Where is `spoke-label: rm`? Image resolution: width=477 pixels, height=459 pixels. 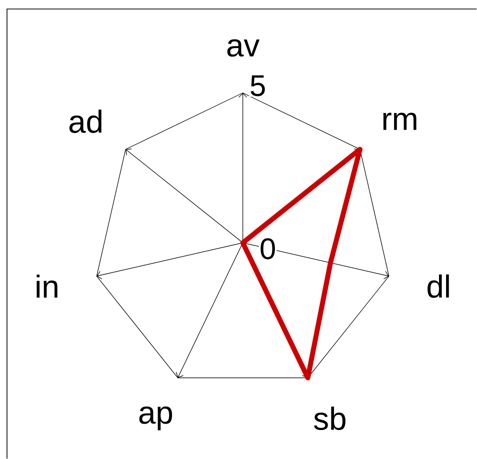 spoke-label: rm is located at coordinates (399, 121).